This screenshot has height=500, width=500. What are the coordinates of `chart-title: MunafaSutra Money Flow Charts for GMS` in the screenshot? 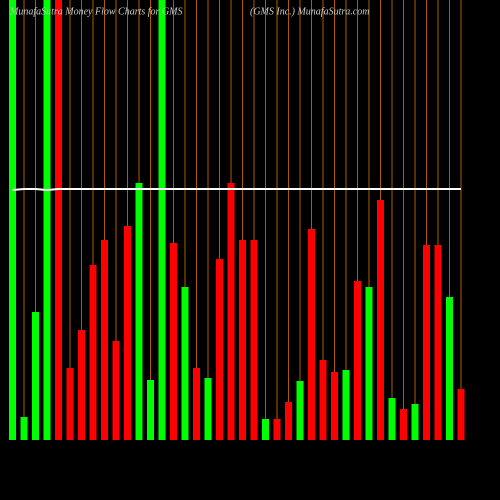 It's located at (96, 11).